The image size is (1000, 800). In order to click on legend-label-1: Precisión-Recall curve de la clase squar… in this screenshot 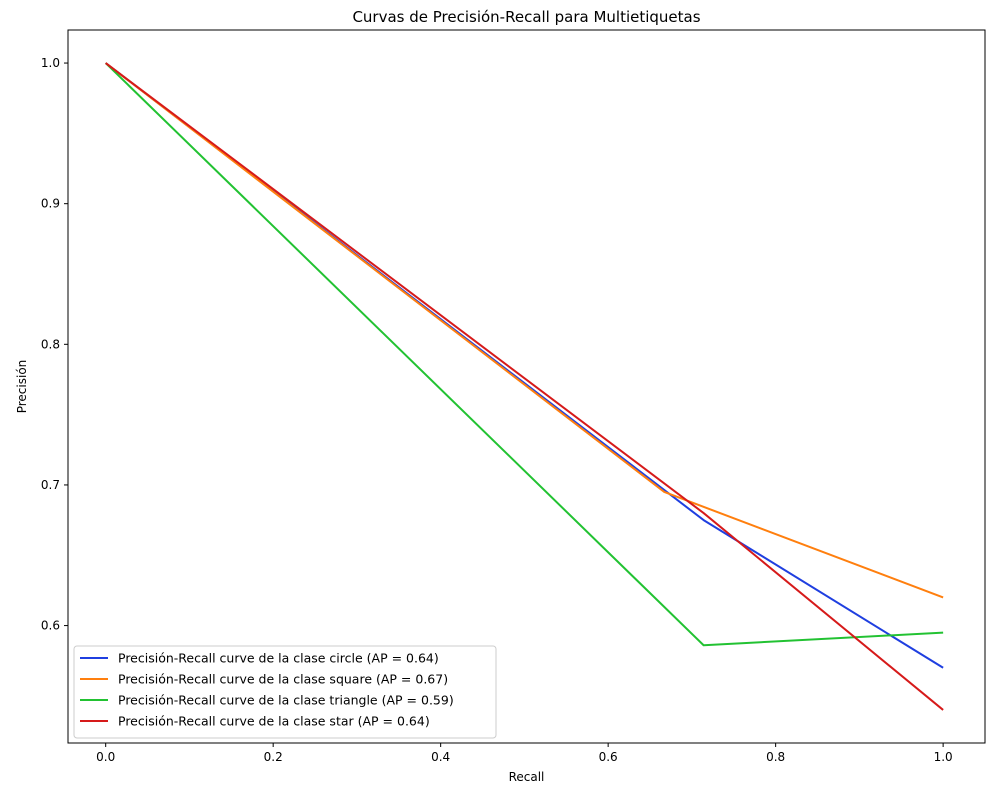, I will do `click(283, 679)`.